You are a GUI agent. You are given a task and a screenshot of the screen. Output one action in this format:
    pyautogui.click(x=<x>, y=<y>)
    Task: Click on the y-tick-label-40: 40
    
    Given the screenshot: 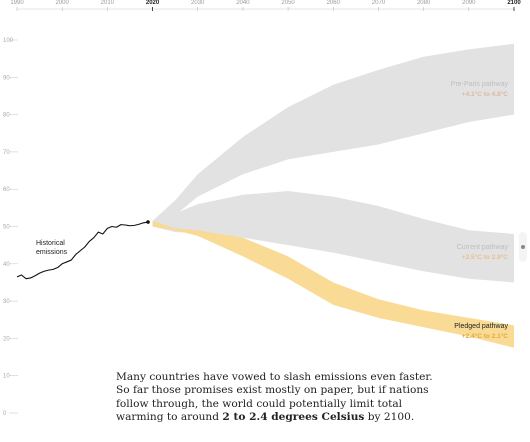 What is the action you would take?
    pyautogui.click(x=6, y=265)
    